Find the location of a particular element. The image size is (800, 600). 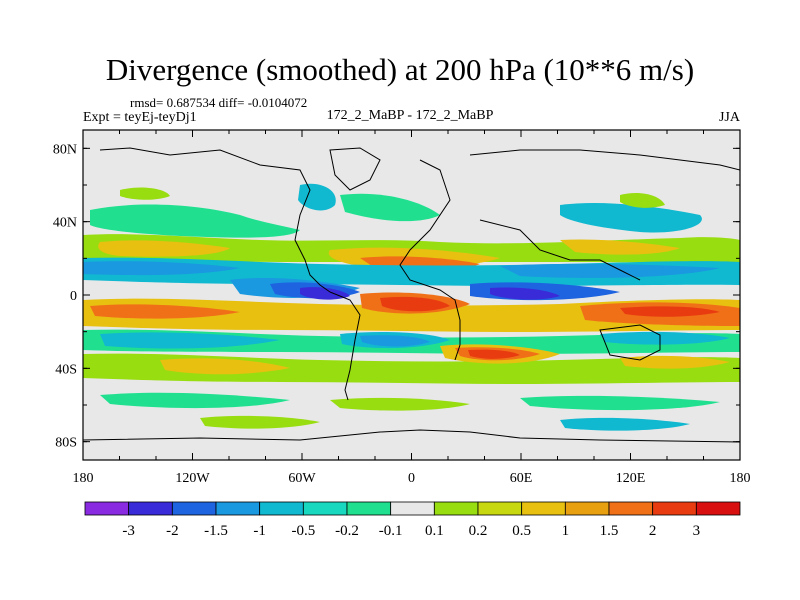

x-tick-label: 120E is located at coordinates (631, 478).